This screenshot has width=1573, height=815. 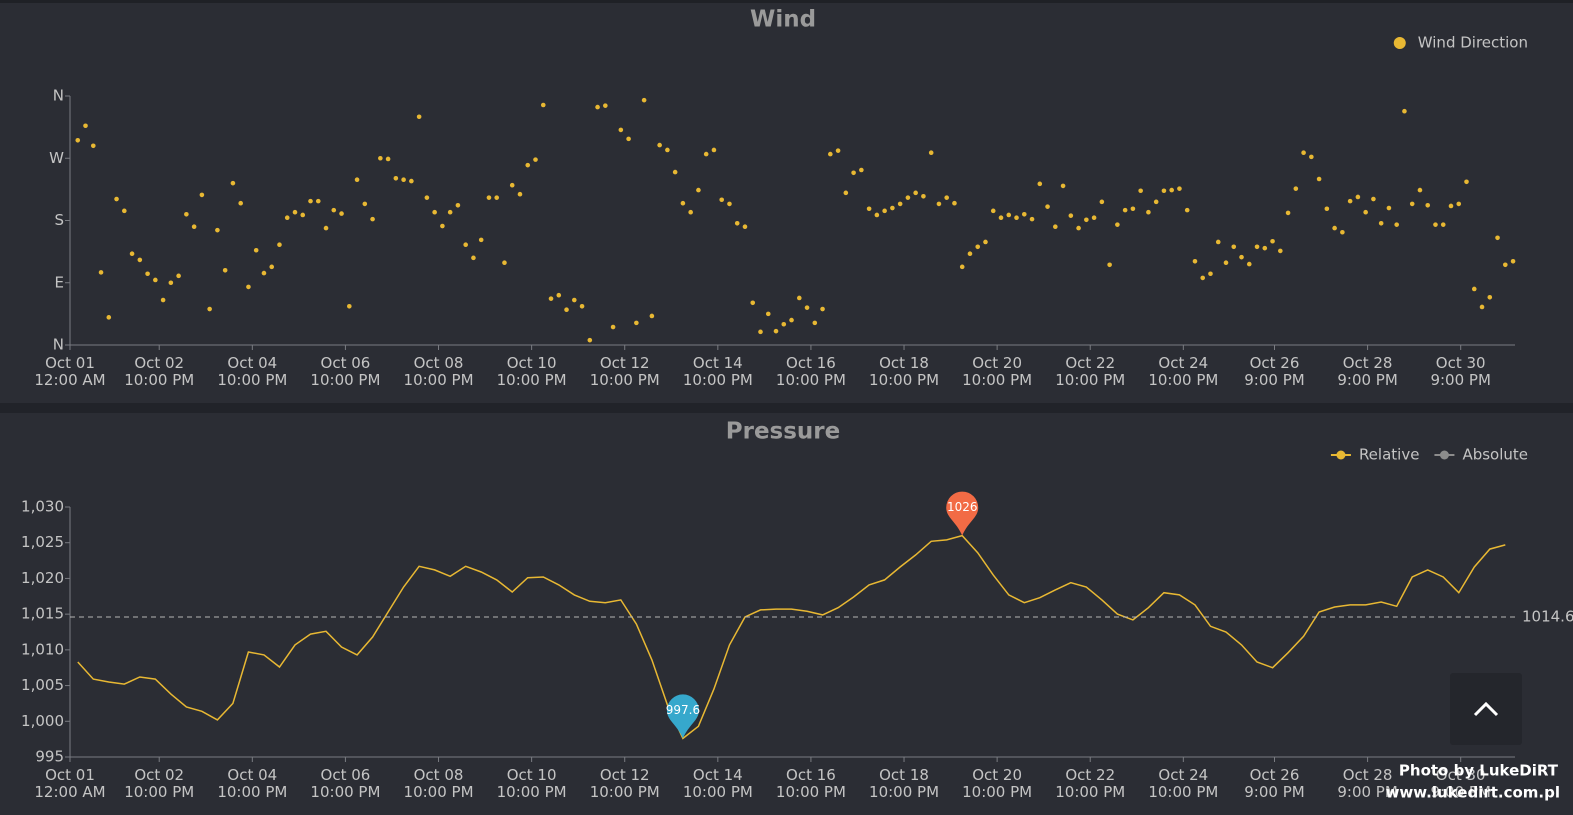 I want to click on x-tick-label: Oct 08 10:00 PM, so click(x=439, y=783).